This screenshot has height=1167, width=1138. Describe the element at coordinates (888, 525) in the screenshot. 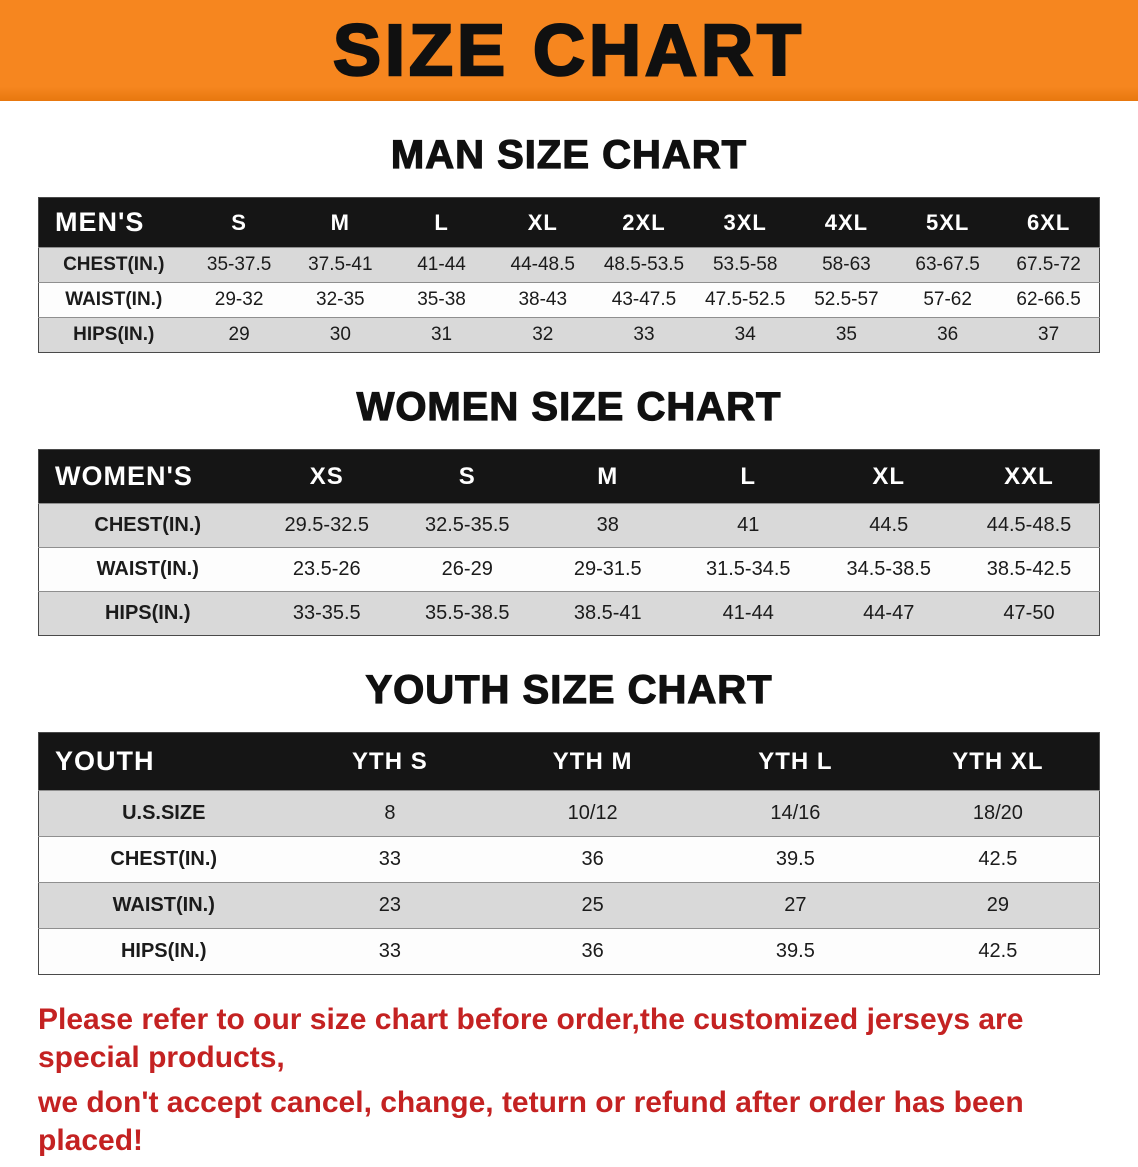

I see `size-value-cell: 44.5` at that location.